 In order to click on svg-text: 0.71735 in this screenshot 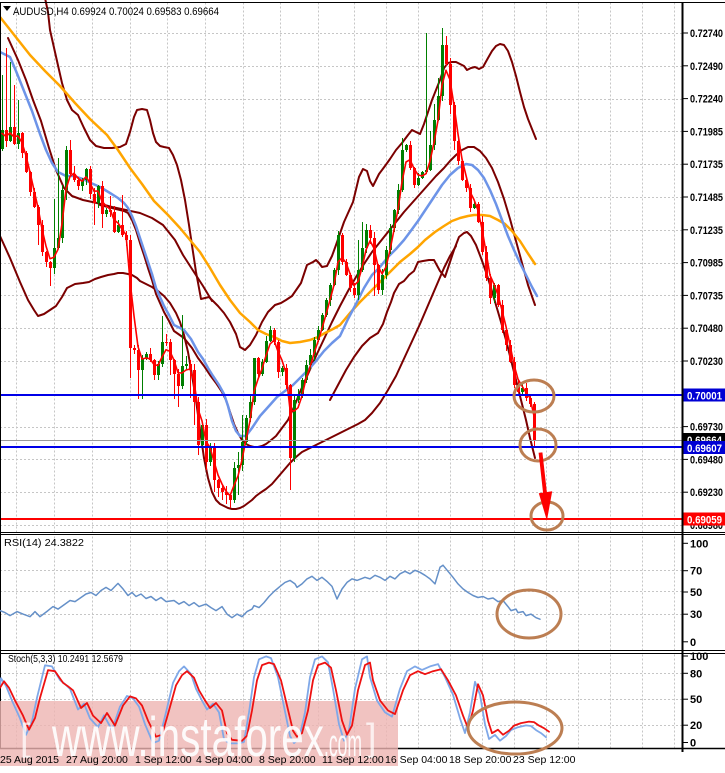, I will do `click(706, 165)`.